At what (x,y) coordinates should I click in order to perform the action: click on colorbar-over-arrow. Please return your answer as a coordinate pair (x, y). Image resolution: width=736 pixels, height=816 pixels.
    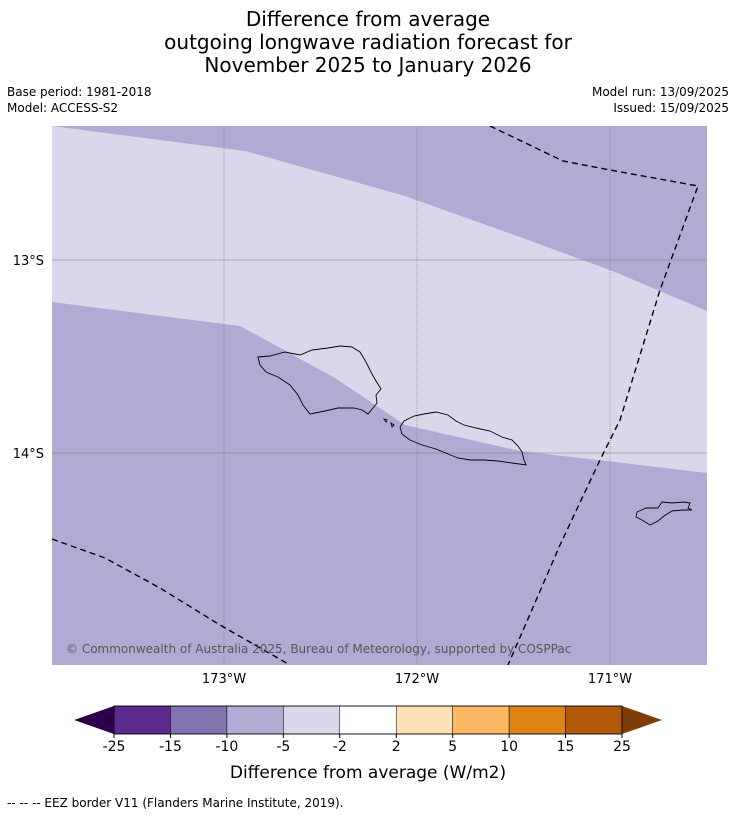
    Looking at the image, I should click on (642, 720).